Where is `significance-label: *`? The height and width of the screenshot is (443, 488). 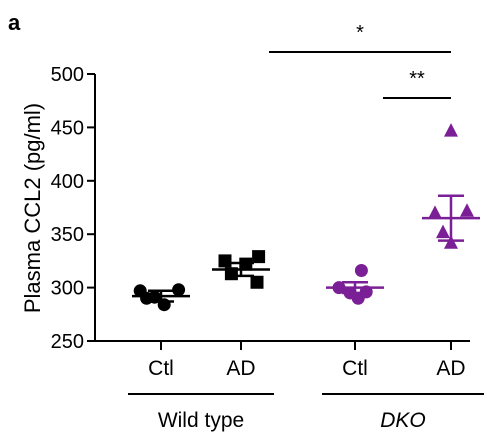 significance-label: * is located at coordinates (360, 33).